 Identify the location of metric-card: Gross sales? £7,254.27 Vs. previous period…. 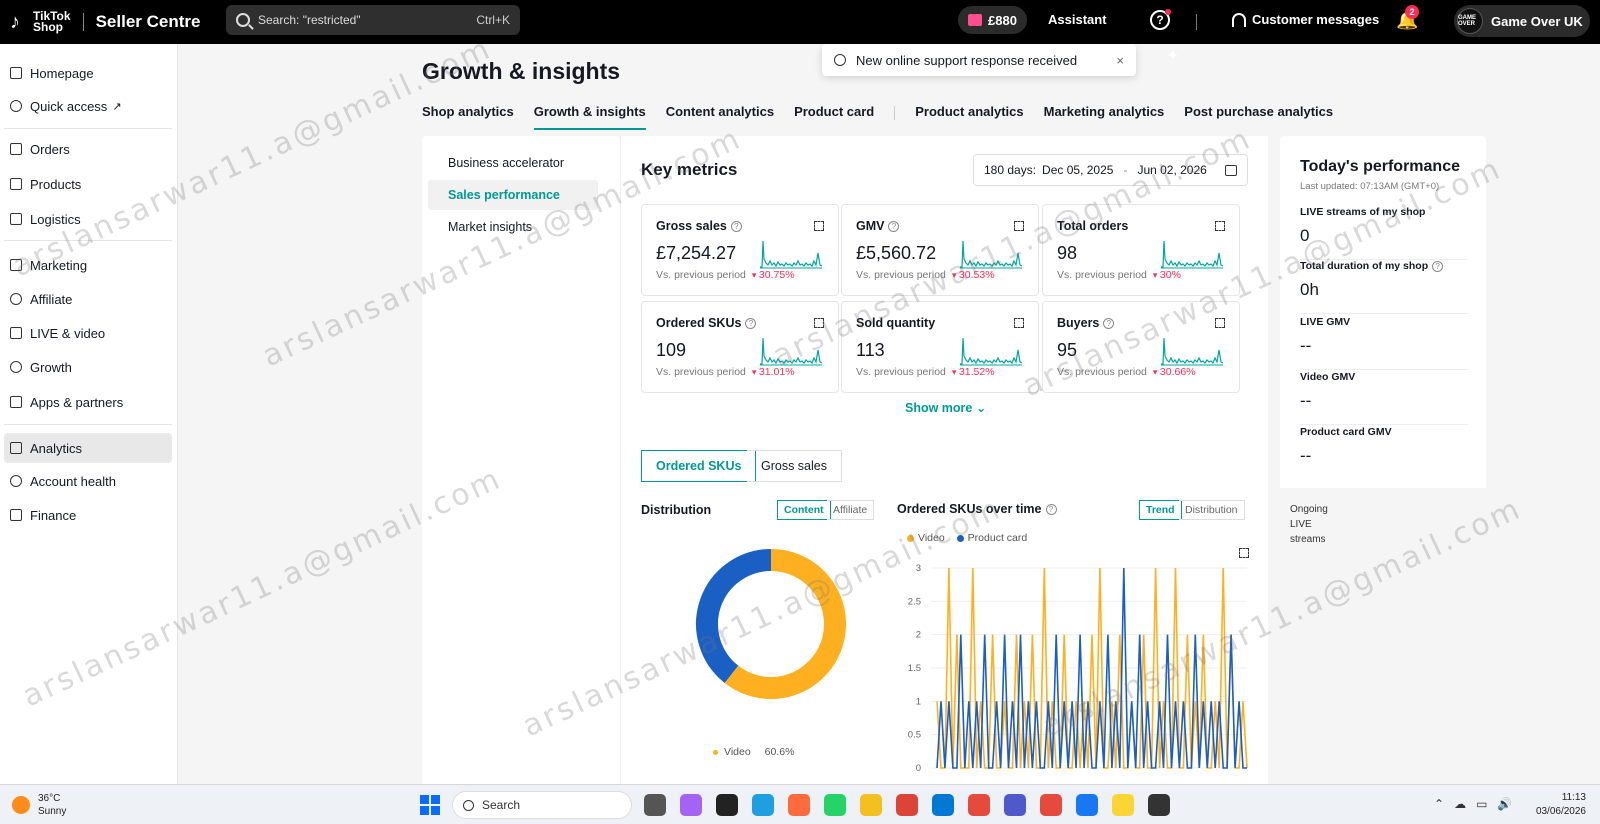
(740, 250).